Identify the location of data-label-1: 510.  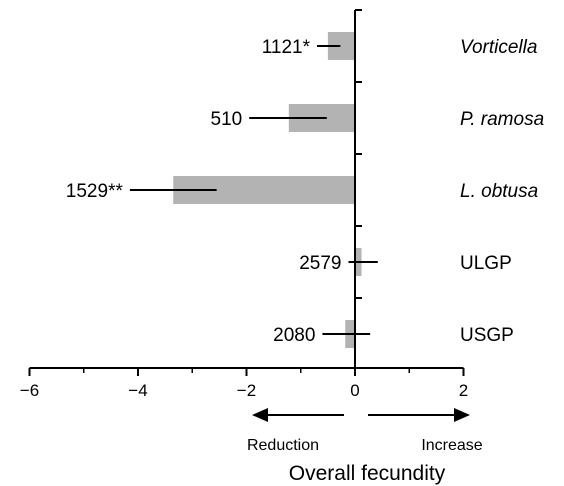
(227, 119).